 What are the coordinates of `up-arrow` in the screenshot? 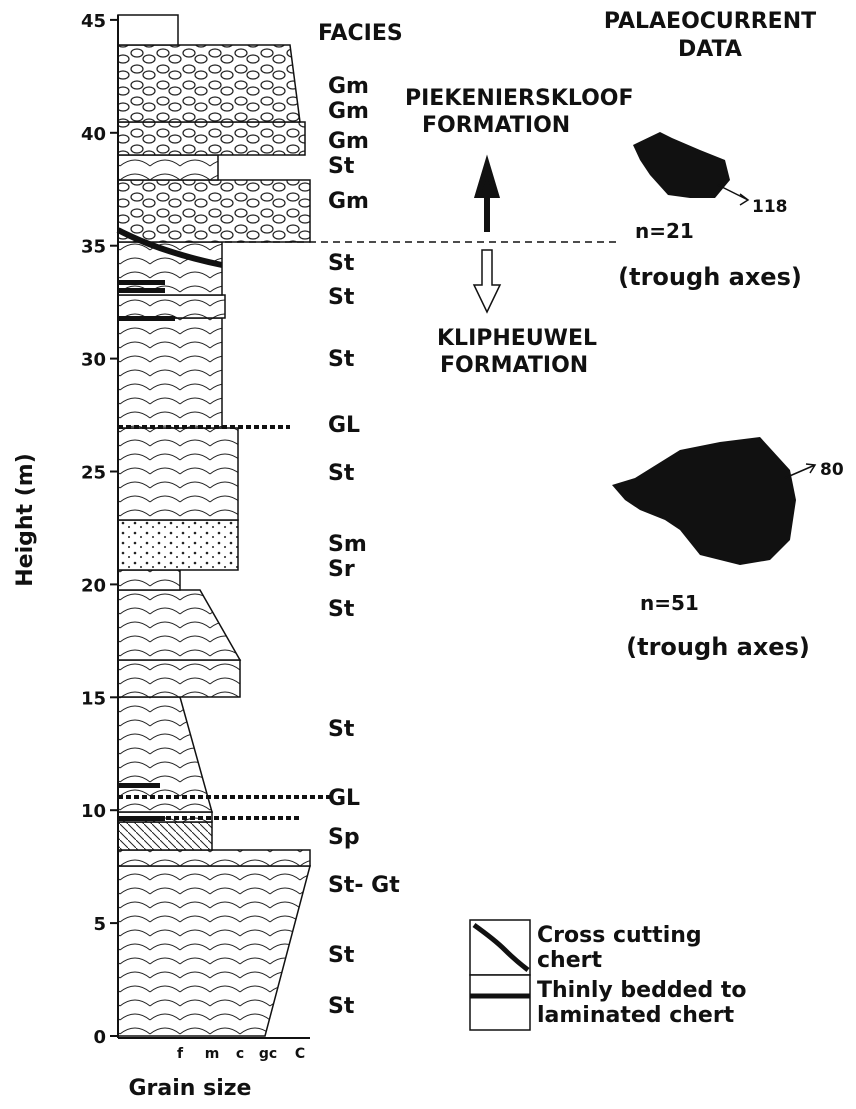 It's located at (487, 193).